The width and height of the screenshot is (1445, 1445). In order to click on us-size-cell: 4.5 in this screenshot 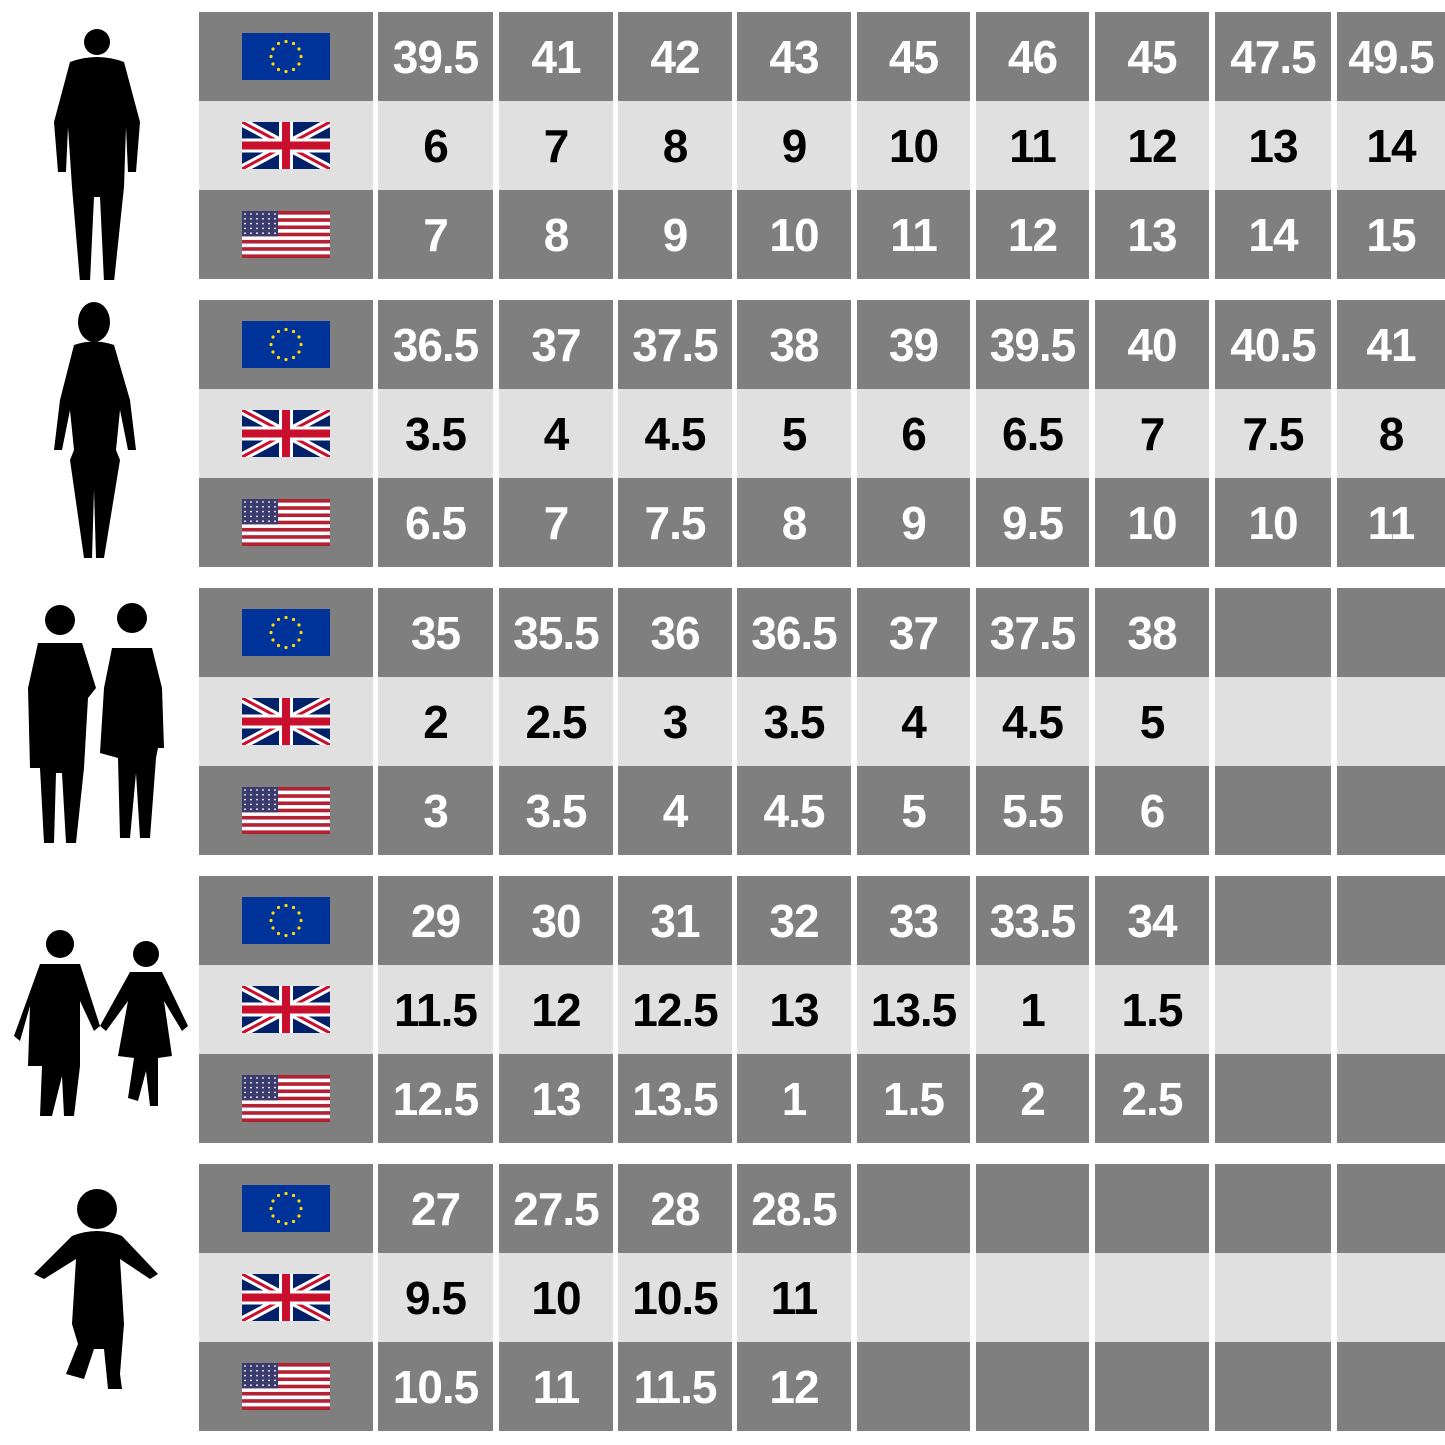, I will do `click(794, 810)`.